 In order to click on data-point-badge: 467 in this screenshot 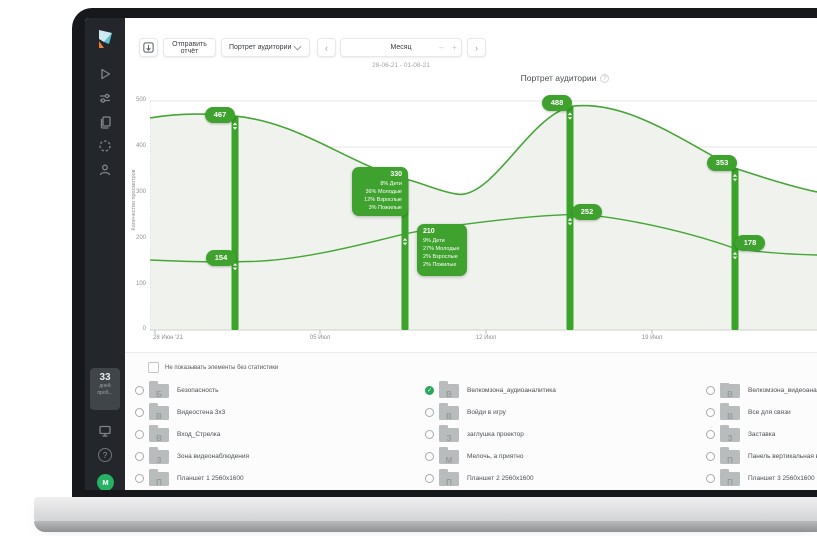, I will do `click(220, 115)`.